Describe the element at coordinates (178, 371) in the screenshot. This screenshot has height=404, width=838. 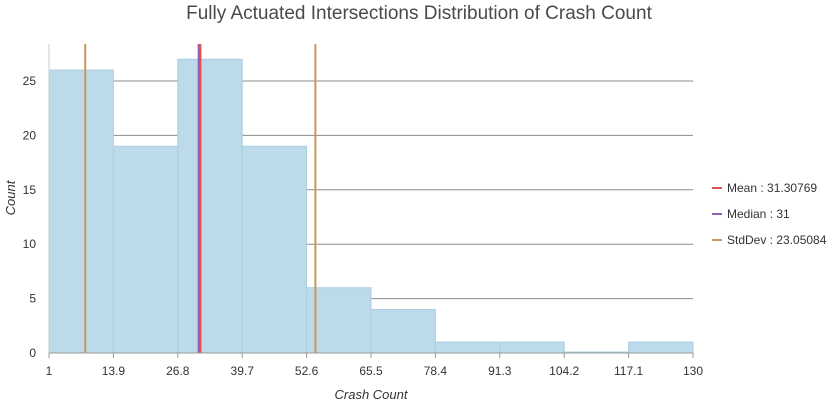
I see `x-tick-label: 26.8` at that location.